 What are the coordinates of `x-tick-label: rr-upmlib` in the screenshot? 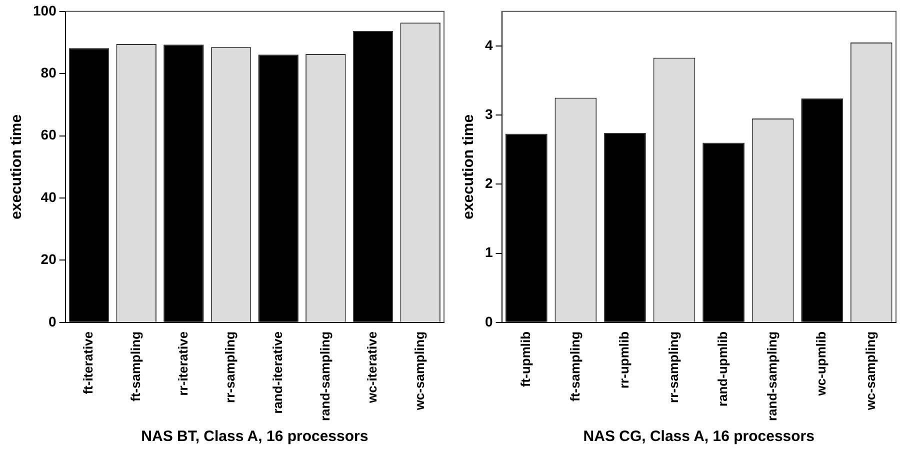 It's located at (624, 359).